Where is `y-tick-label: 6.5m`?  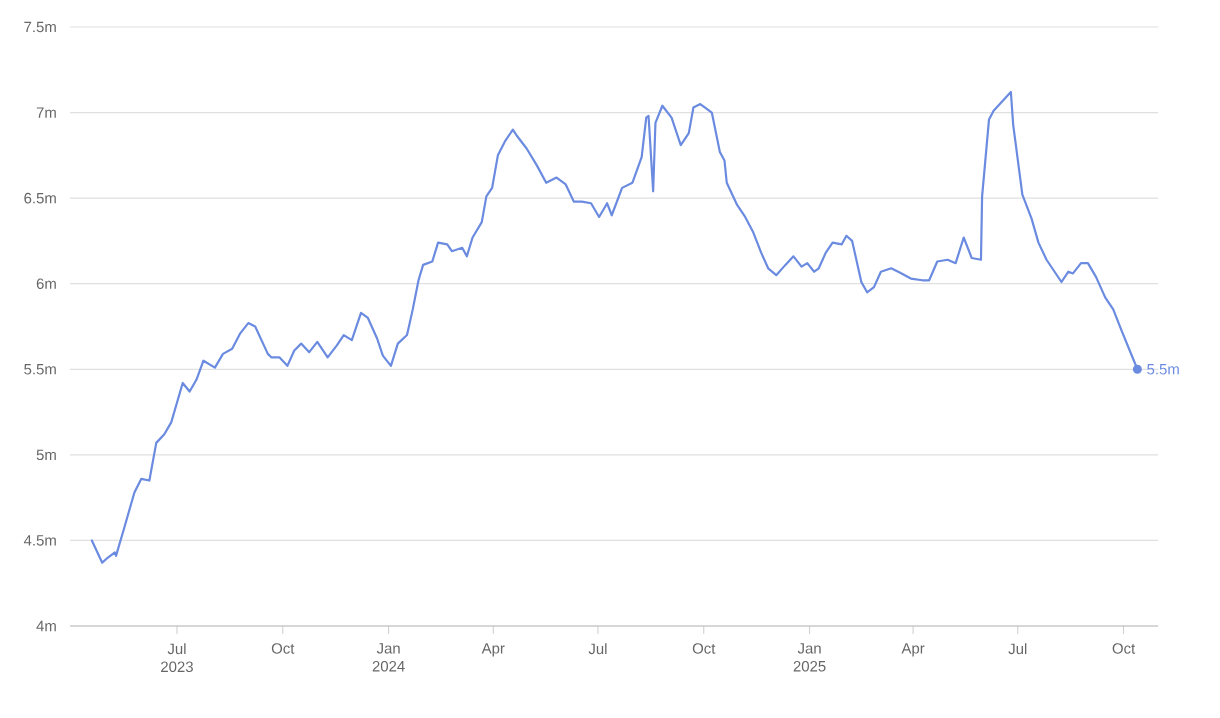
y-tick-label: 6.5m is located at coordinates (40, 198).